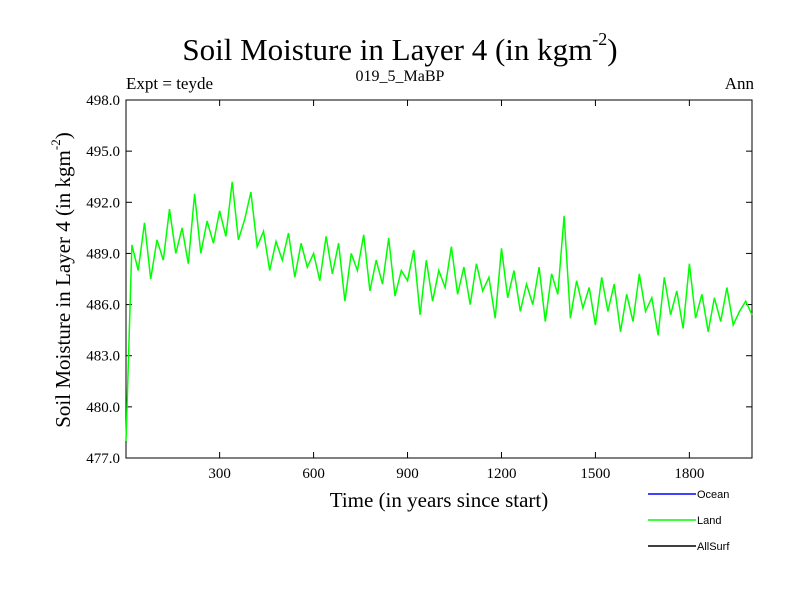 The height and width of the screenshot is (600, 800). What do you see at coordinates (61, 280) in the screenshot?
I see `y-axis-label: Soil Moisture in Layer 4 (in kgm-2)` at bounding box center [61, 280].